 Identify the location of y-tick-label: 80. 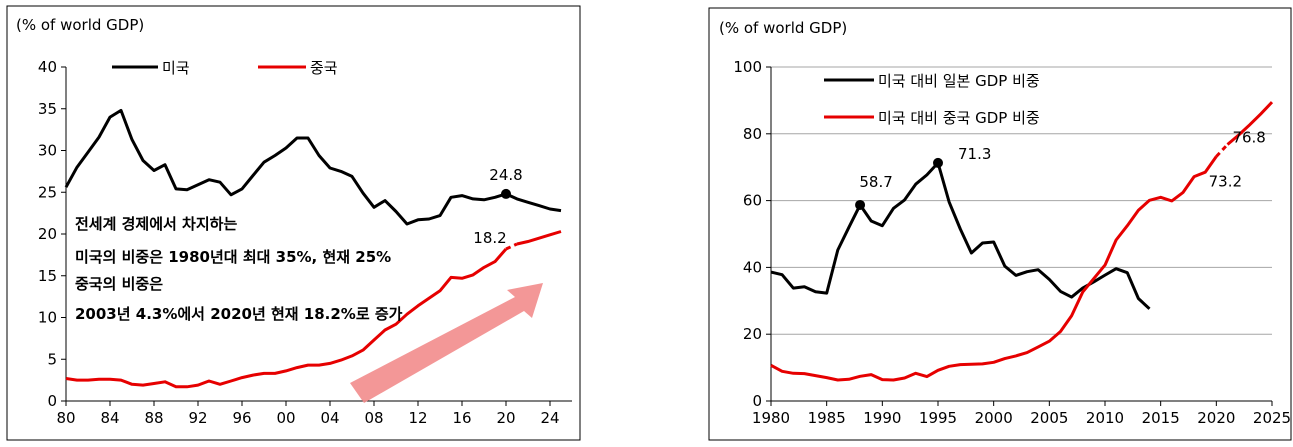
(752, 134).